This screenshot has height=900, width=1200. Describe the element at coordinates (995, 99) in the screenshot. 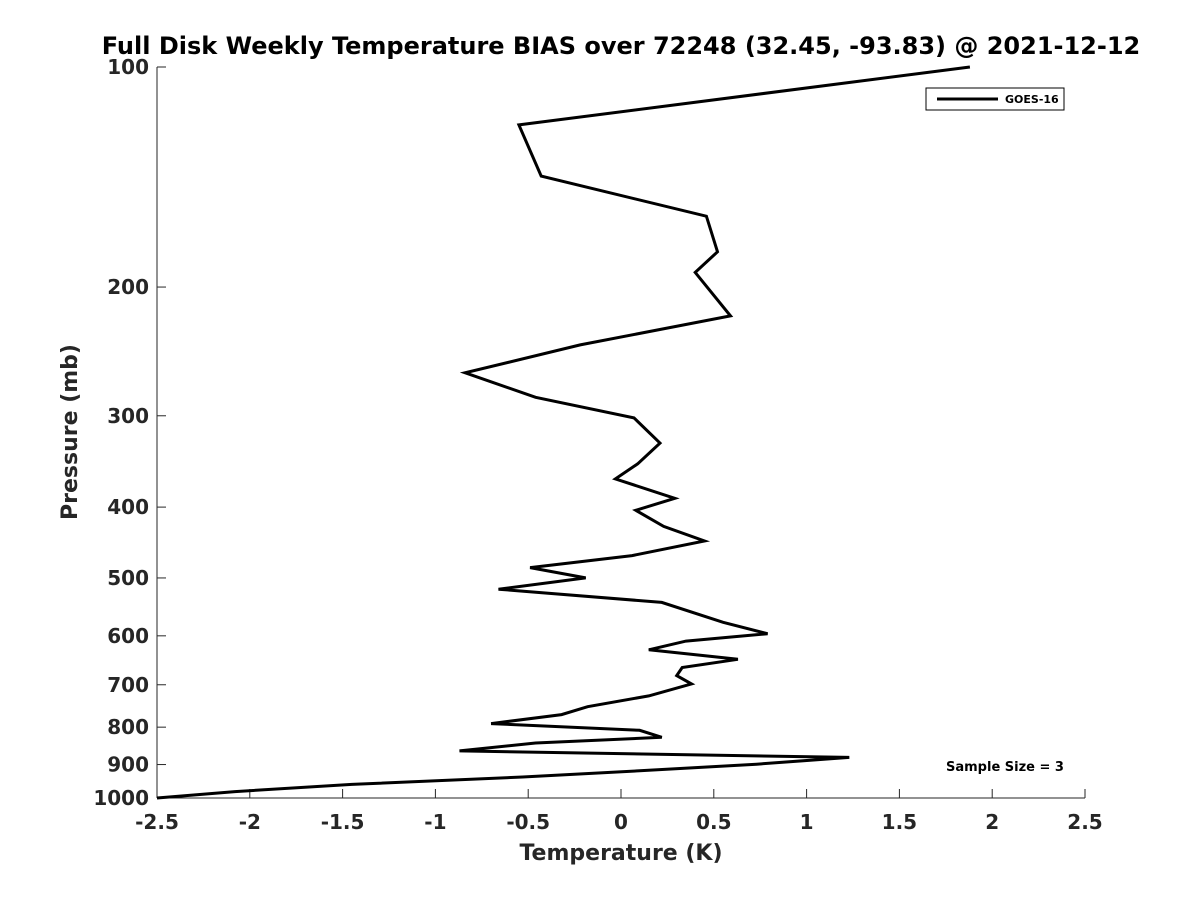

I see `legend: GOES-16` at that location.